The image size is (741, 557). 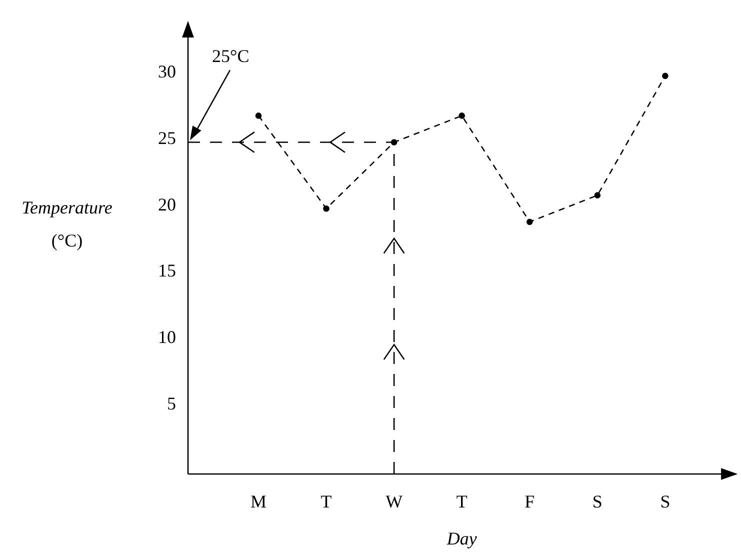 I want to click on y-tick-label: 25, so click(x=167, y=138).